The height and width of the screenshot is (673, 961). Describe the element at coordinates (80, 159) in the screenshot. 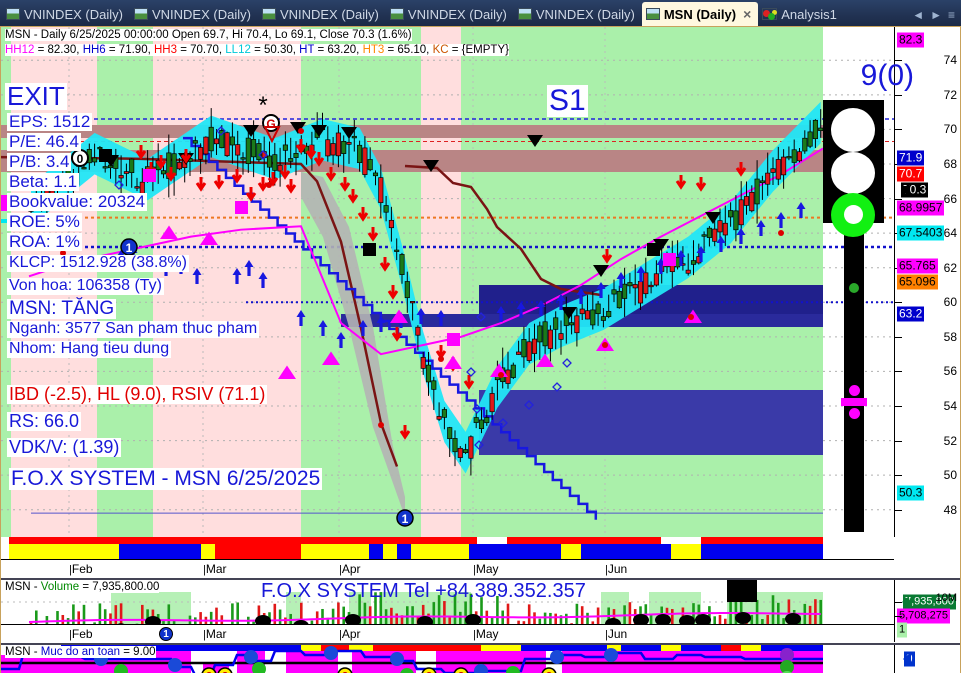

I see `svg-text: 0` at that location.